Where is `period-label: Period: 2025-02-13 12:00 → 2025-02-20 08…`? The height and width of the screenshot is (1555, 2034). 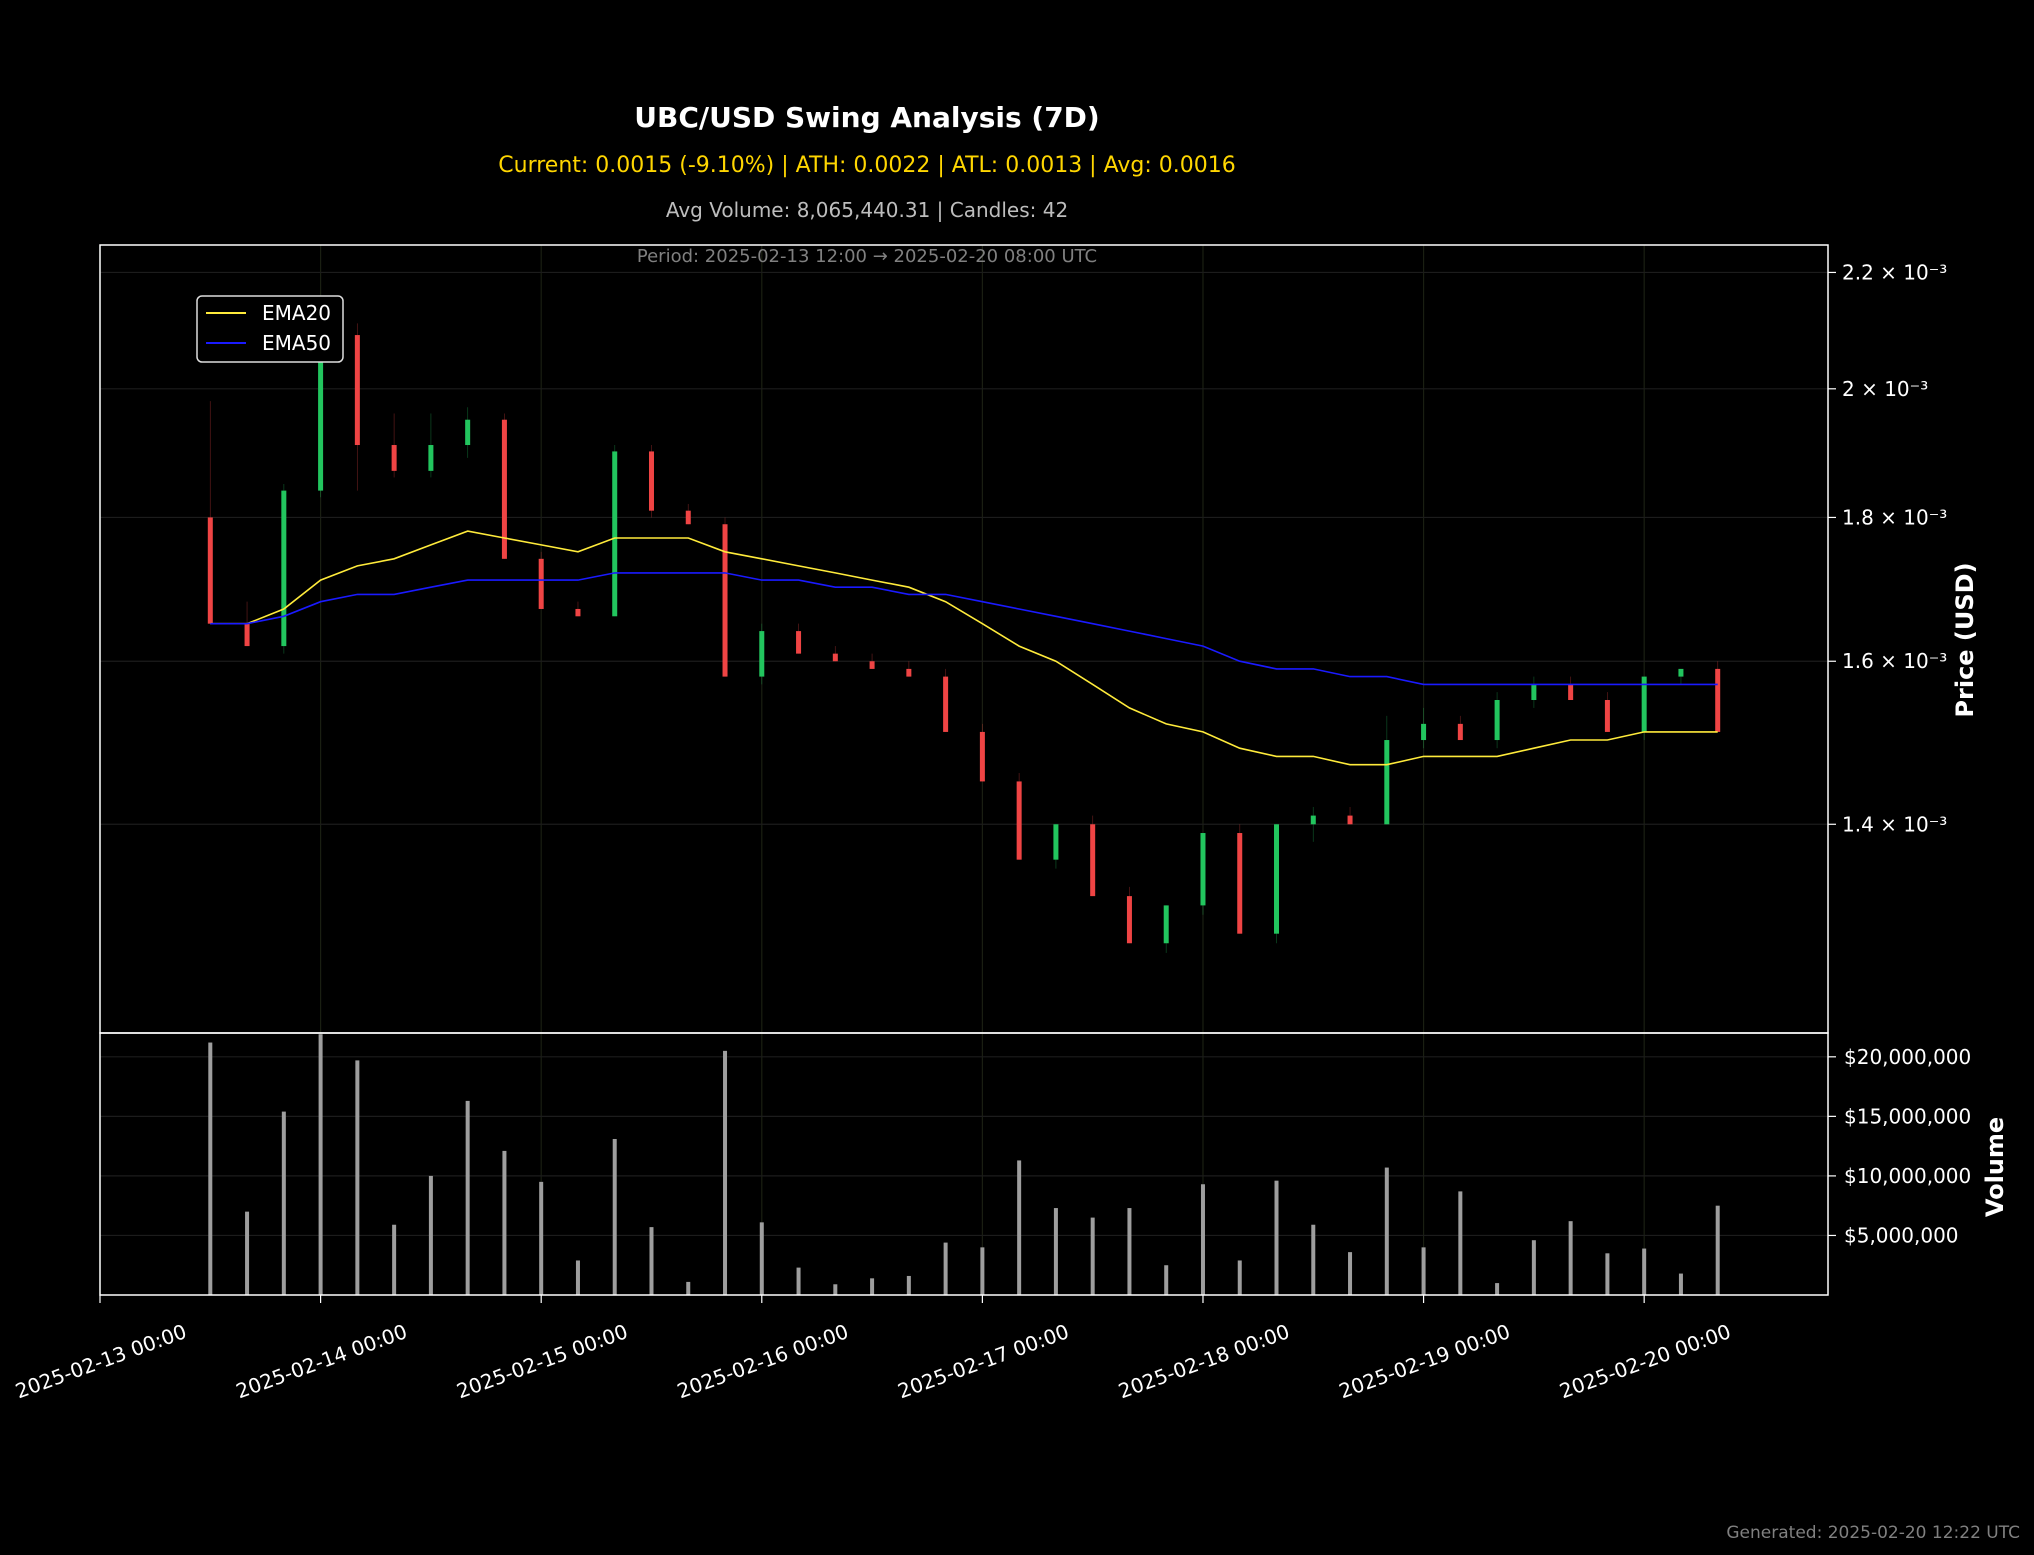
period-label: Period: 2025-02-13 12:00 → 2025-02-20 08… is located at coordinates (867, 256).